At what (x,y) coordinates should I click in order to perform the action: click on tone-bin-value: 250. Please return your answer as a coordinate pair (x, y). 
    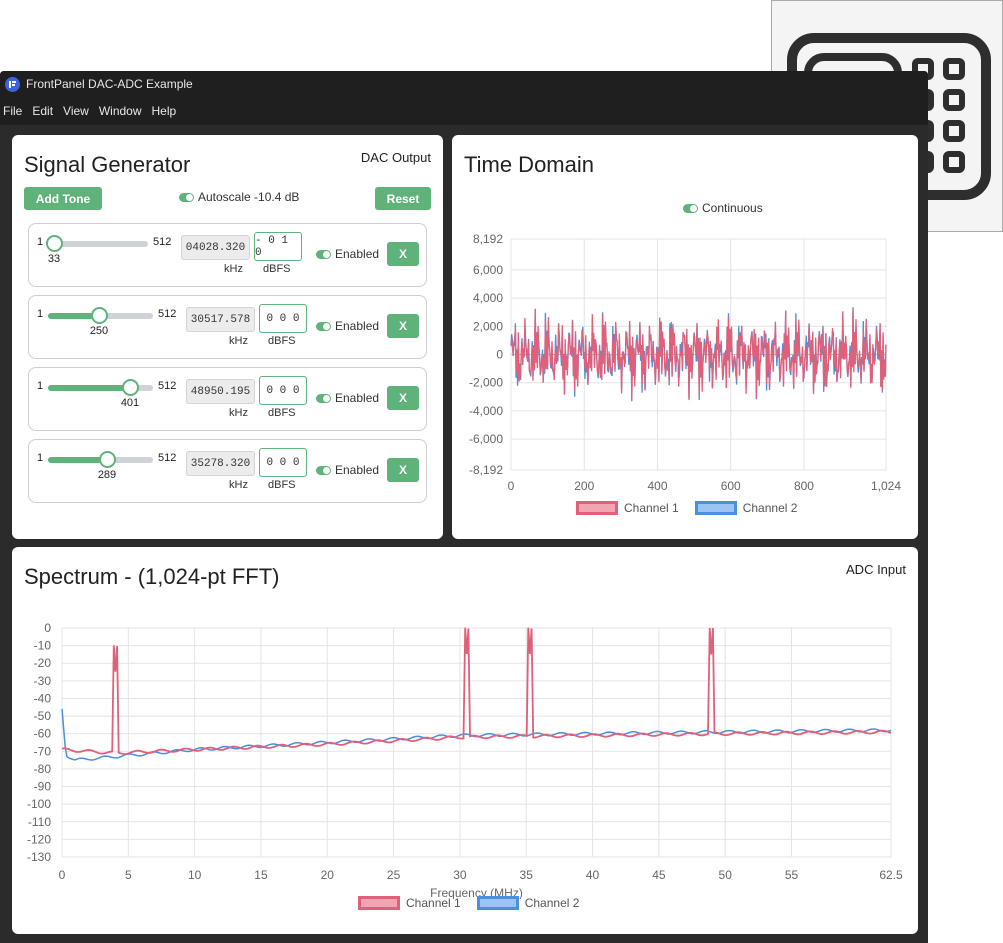
    Looking at the image, I should click on (99, 331).